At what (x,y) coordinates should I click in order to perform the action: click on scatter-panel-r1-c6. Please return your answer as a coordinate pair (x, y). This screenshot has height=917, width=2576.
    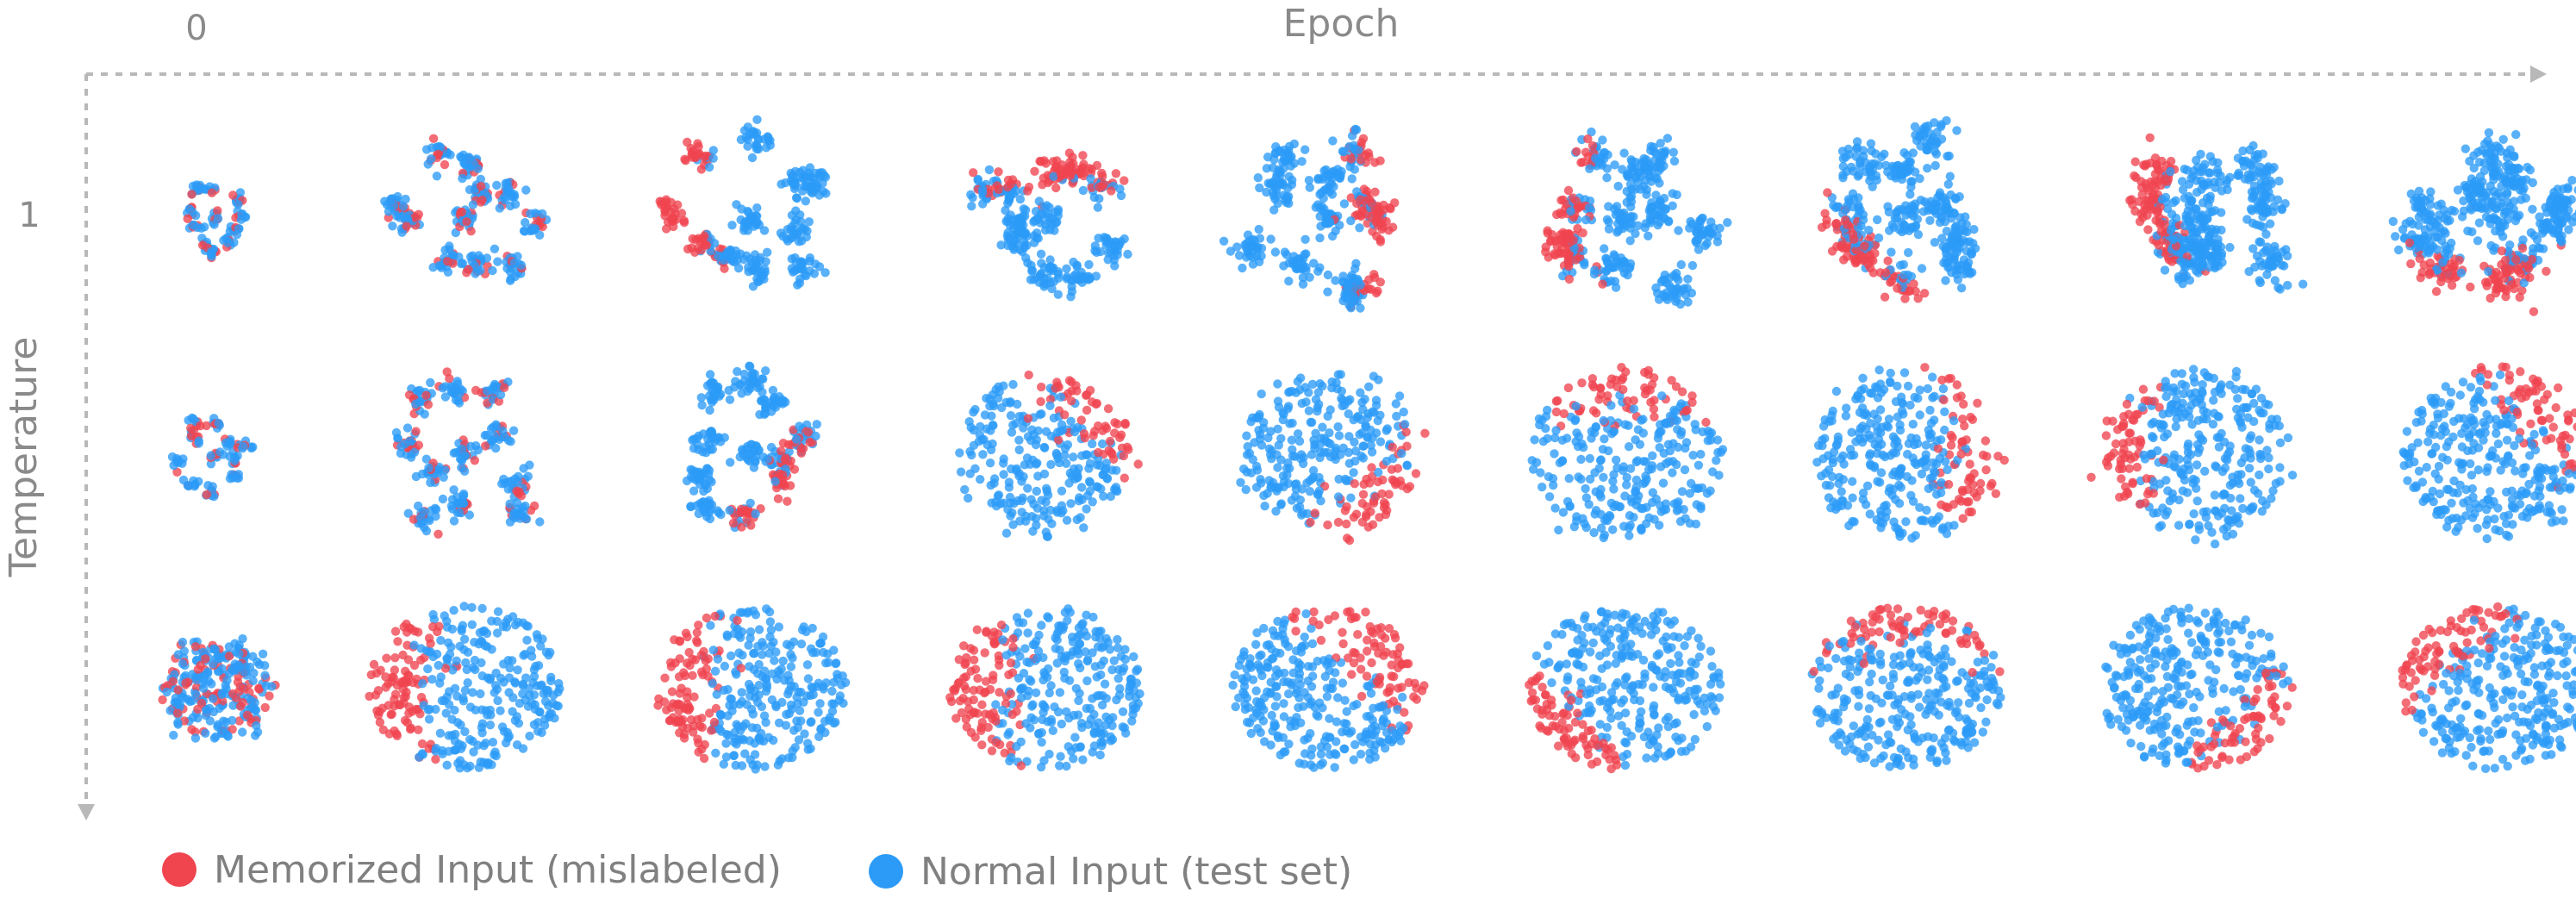
    Looking at the image, I should click on (1910, 453).